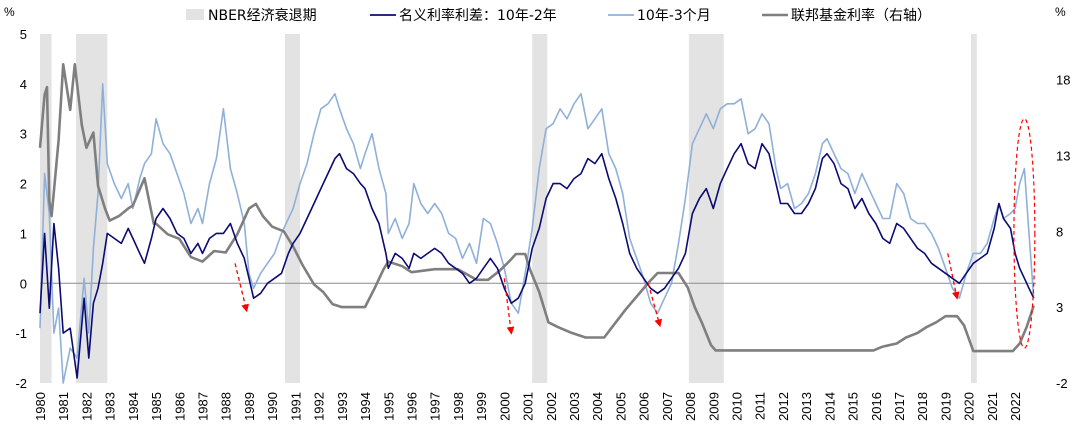 The height and width of the screenshot is (434, 1080). What do you see at coordinates (876, 406) in the screenshot?
I see `x-tick-label: 2016` at bounding box center [876, 406].